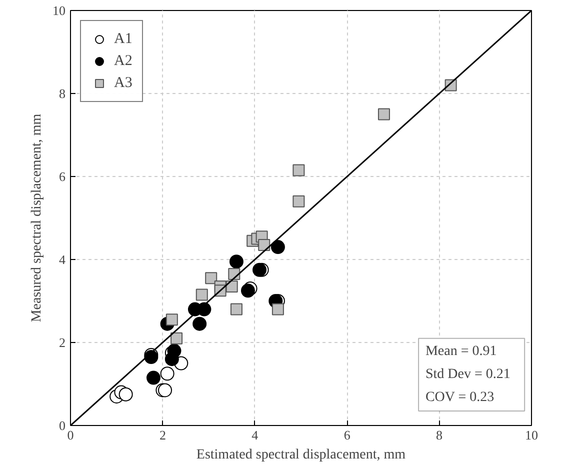  I want to click on y-tick-label: 4, so click(62, 259).